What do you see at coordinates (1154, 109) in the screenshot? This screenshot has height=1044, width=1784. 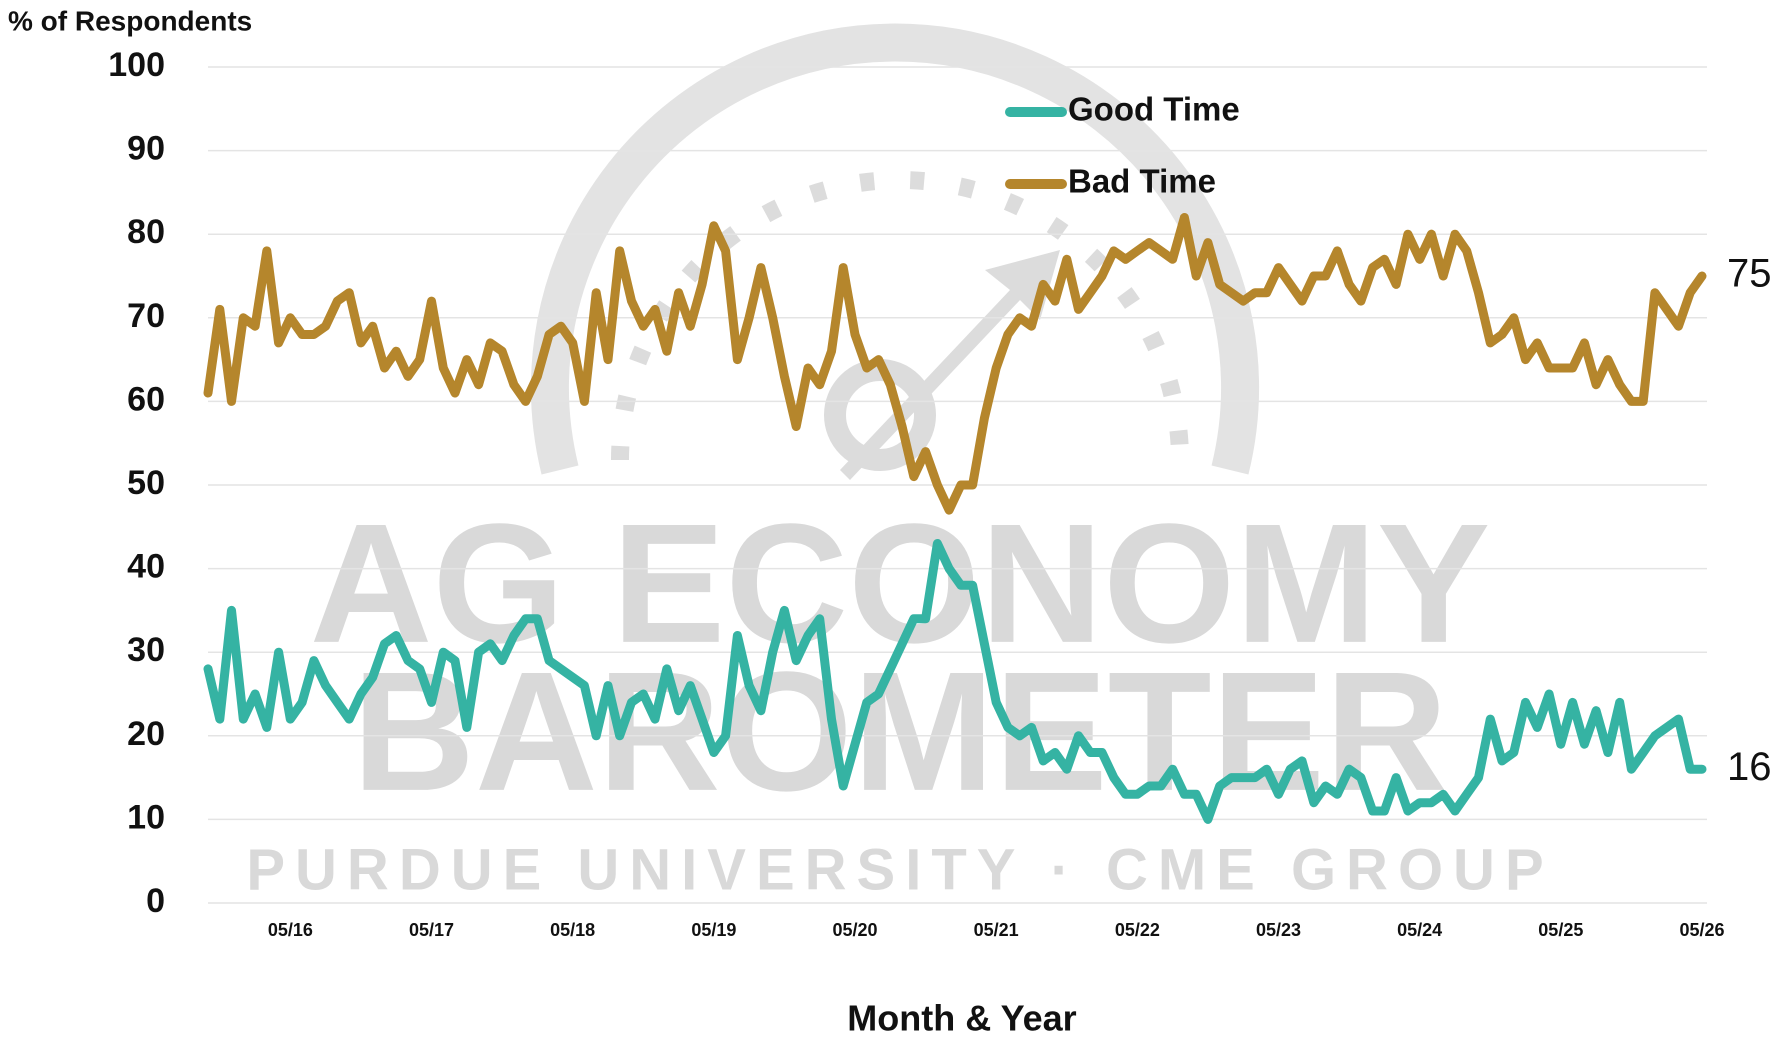 I see `legend-label: Good Time` at bounding box center [1154, 109].